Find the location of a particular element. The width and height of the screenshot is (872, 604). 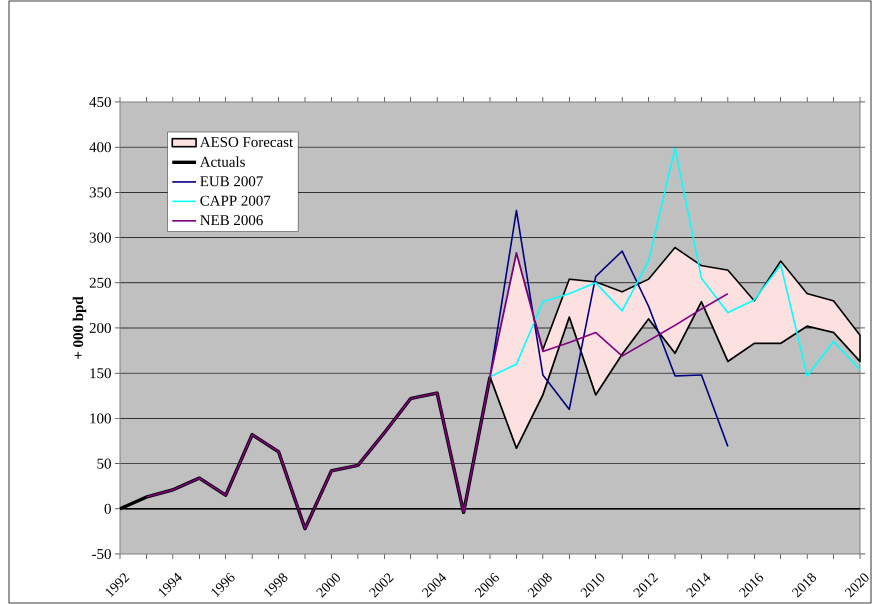

y-tick-label: 400 is located at coordinates (100, 147).